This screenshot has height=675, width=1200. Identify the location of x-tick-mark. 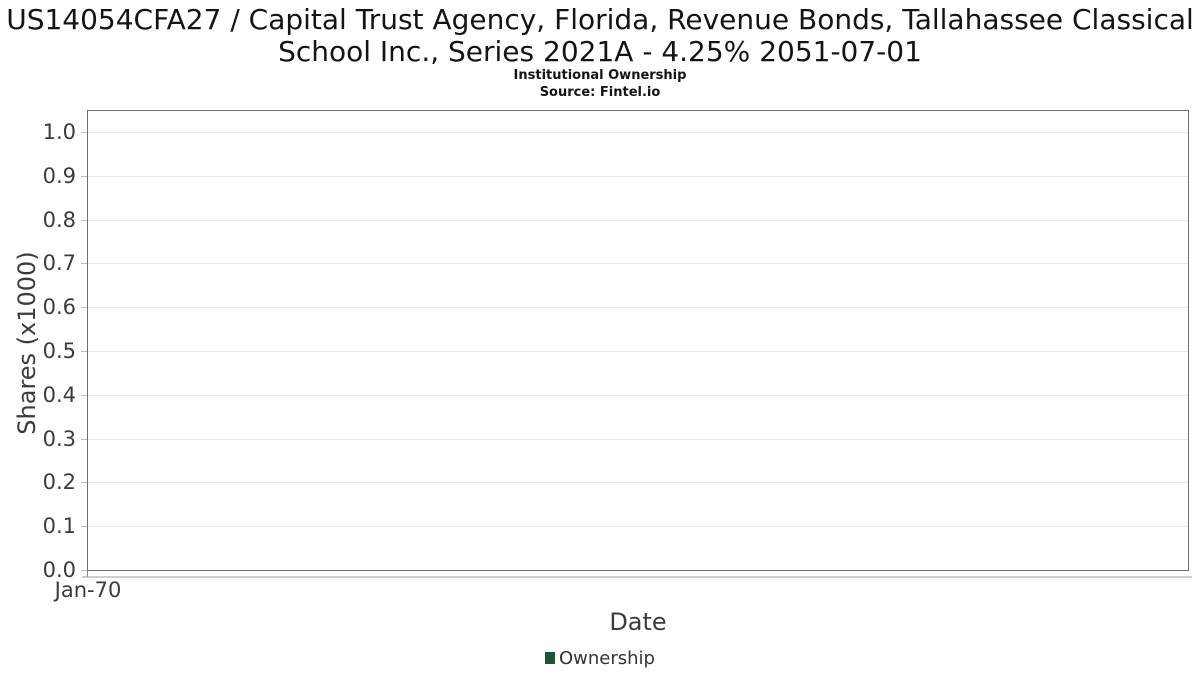
(87, 574).